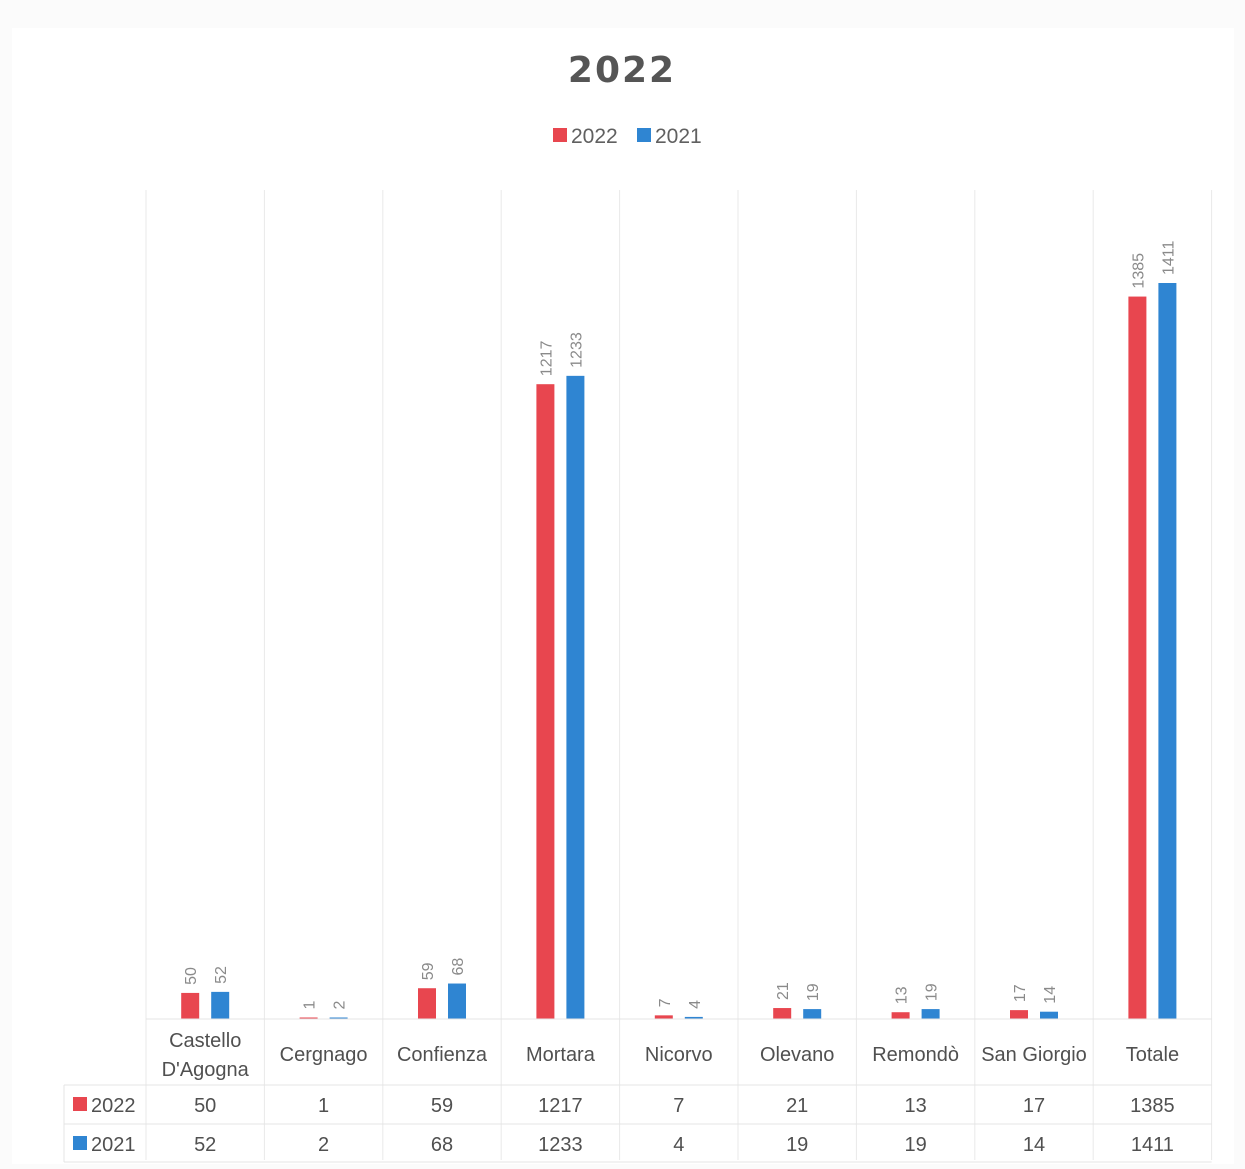 This screenshot has height=1169, width=1245. Describe the element at coordinates (1034, 1106) in the screenshot. I see `table-cell-san-giorgio-2022: 17` at that location.